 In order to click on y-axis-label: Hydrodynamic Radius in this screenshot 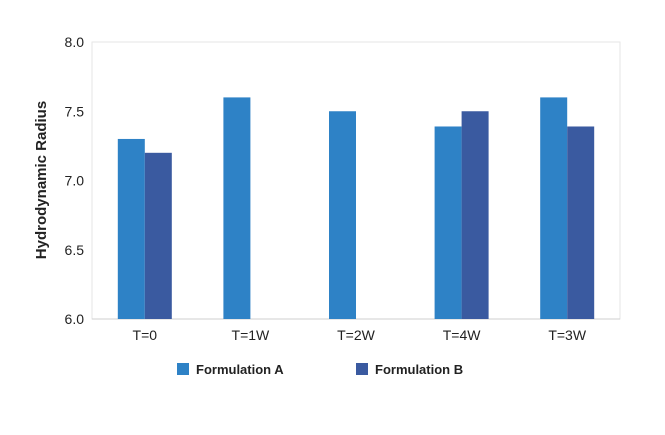, I will do `click(41, 180)`.